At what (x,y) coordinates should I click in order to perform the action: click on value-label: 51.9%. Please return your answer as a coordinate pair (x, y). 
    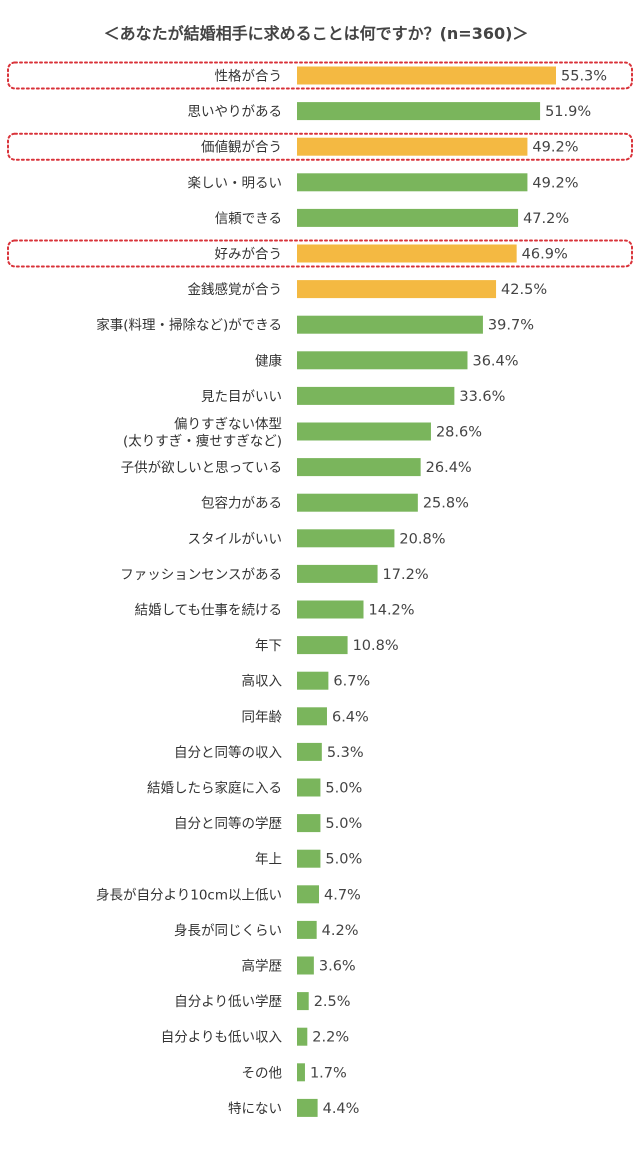
    Looking at the image, I should click on (568, 112).